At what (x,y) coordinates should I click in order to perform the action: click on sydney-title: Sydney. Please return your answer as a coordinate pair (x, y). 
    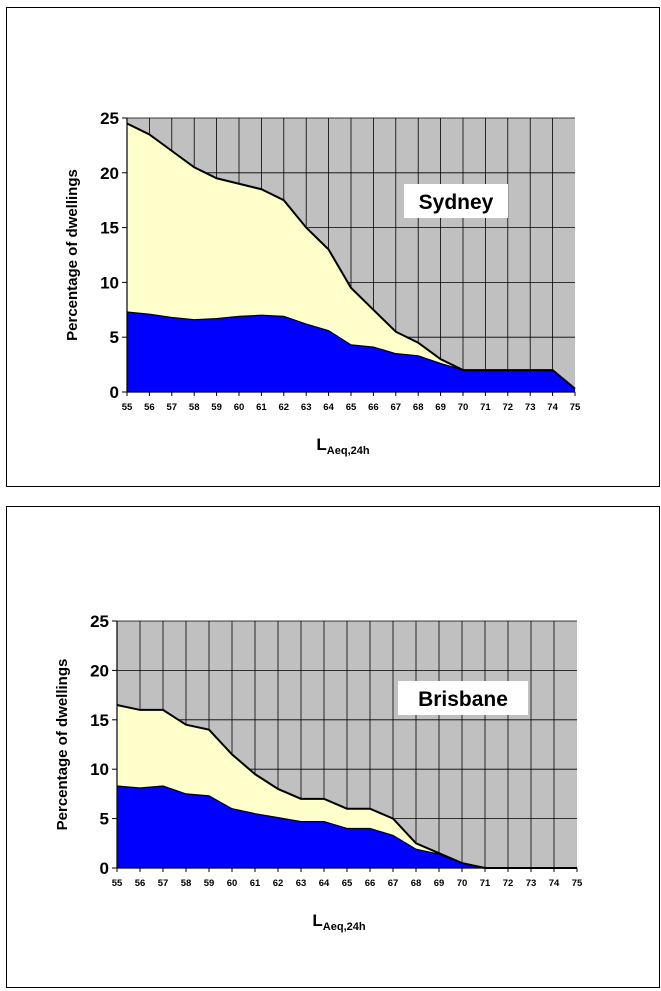
    Looking at the image, I should click on (456, 202).